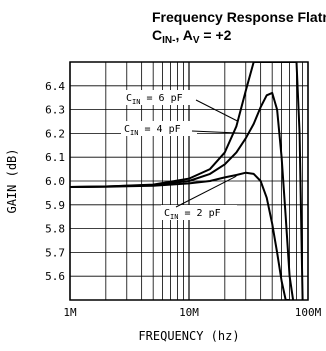 The height and width of the screenshot is (351, 326). I want to click on chart-title-line2: CIN-, AV = +2, so click(192, 36).